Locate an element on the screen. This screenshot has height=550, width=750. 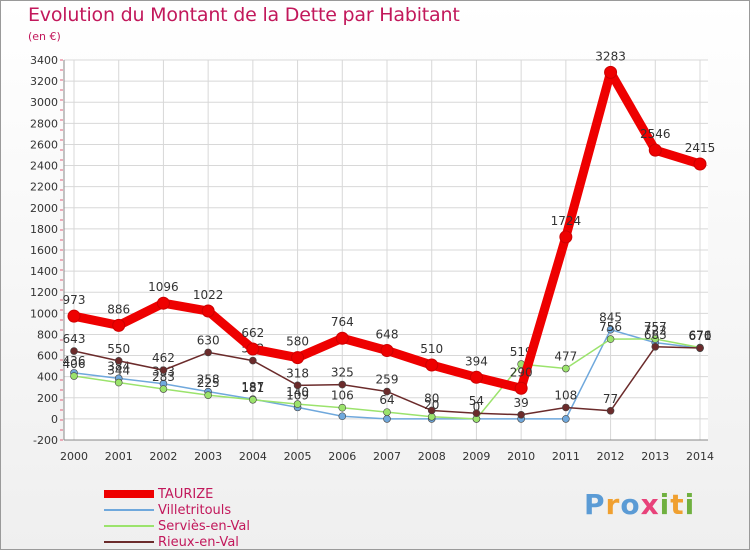
series-rieux-en-val-data-label: 318 is located at coordinates (297, 373).